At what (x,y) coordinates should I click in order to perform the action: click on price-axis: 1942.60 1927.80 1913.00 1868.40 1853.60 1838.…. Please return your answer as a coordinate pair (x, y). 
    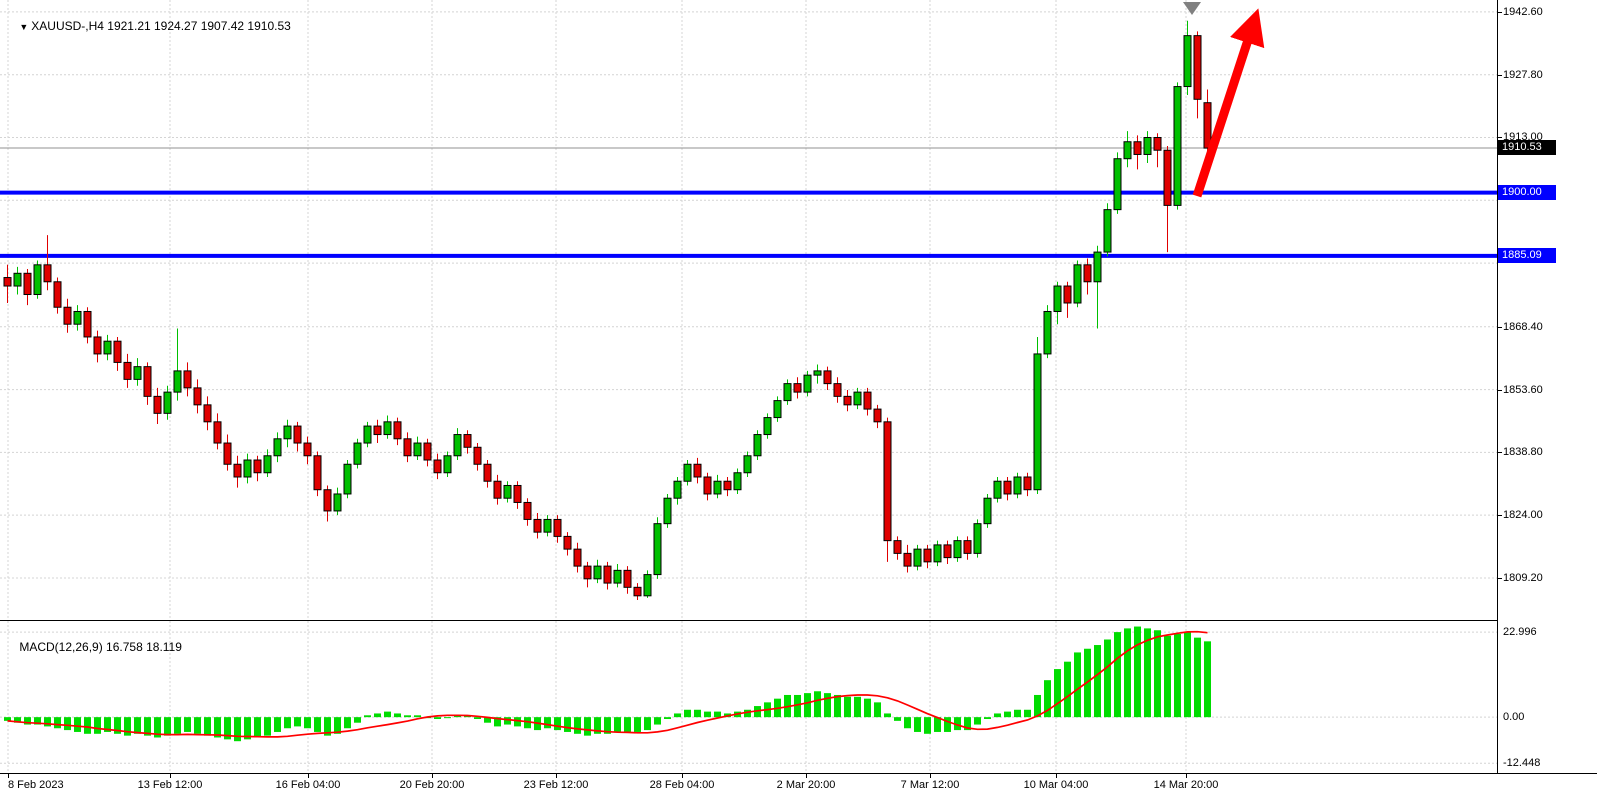
    Looking at the image, I should click on (1547, 405).